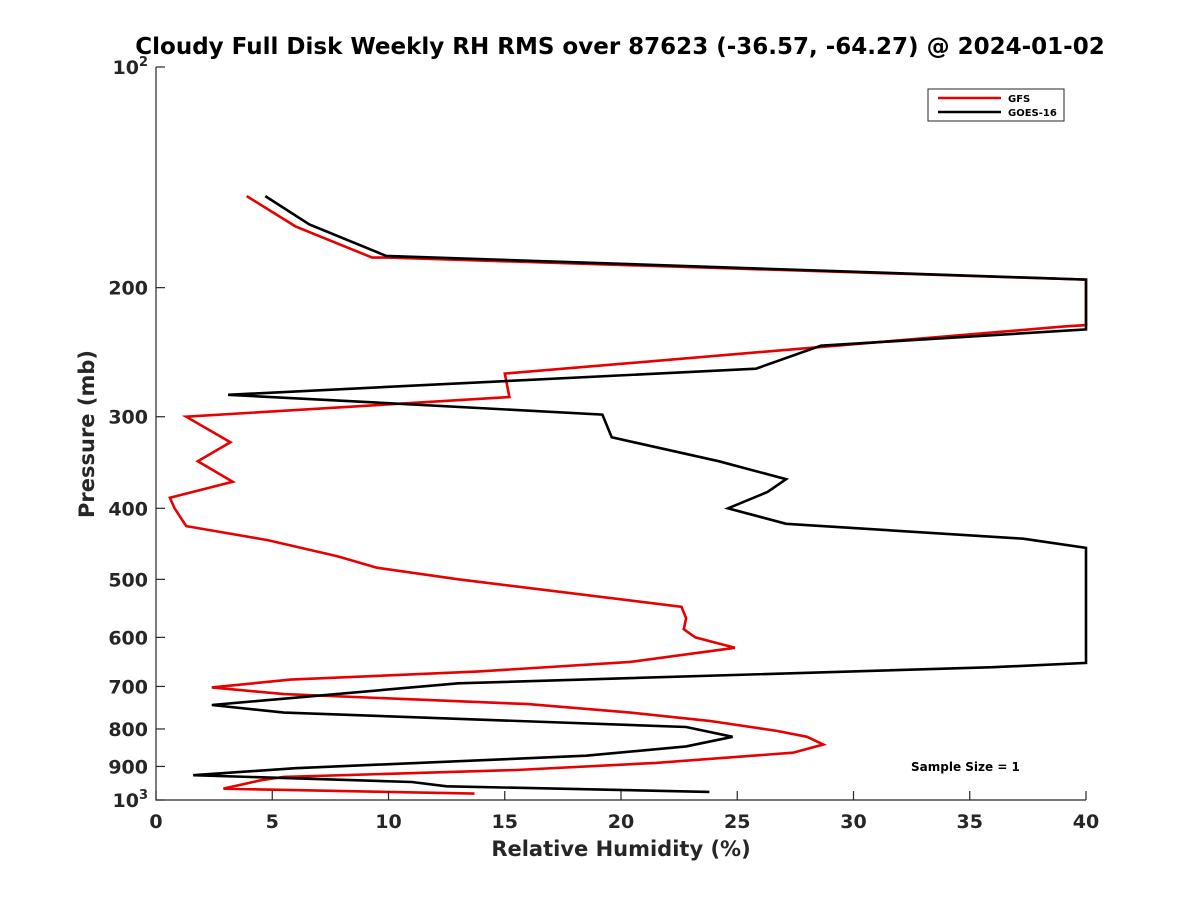  I want to click on y-tick-label: 10³, so click(131, 800).